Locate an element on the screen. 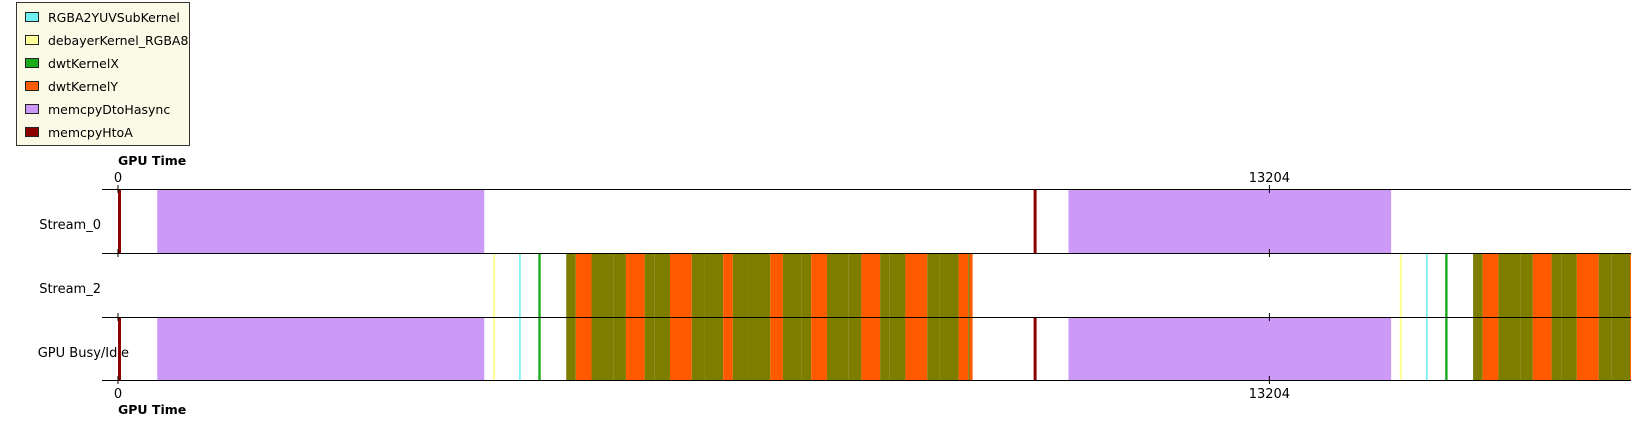  legend-item: memcpyHtoA is located at coordinates (79, 132).